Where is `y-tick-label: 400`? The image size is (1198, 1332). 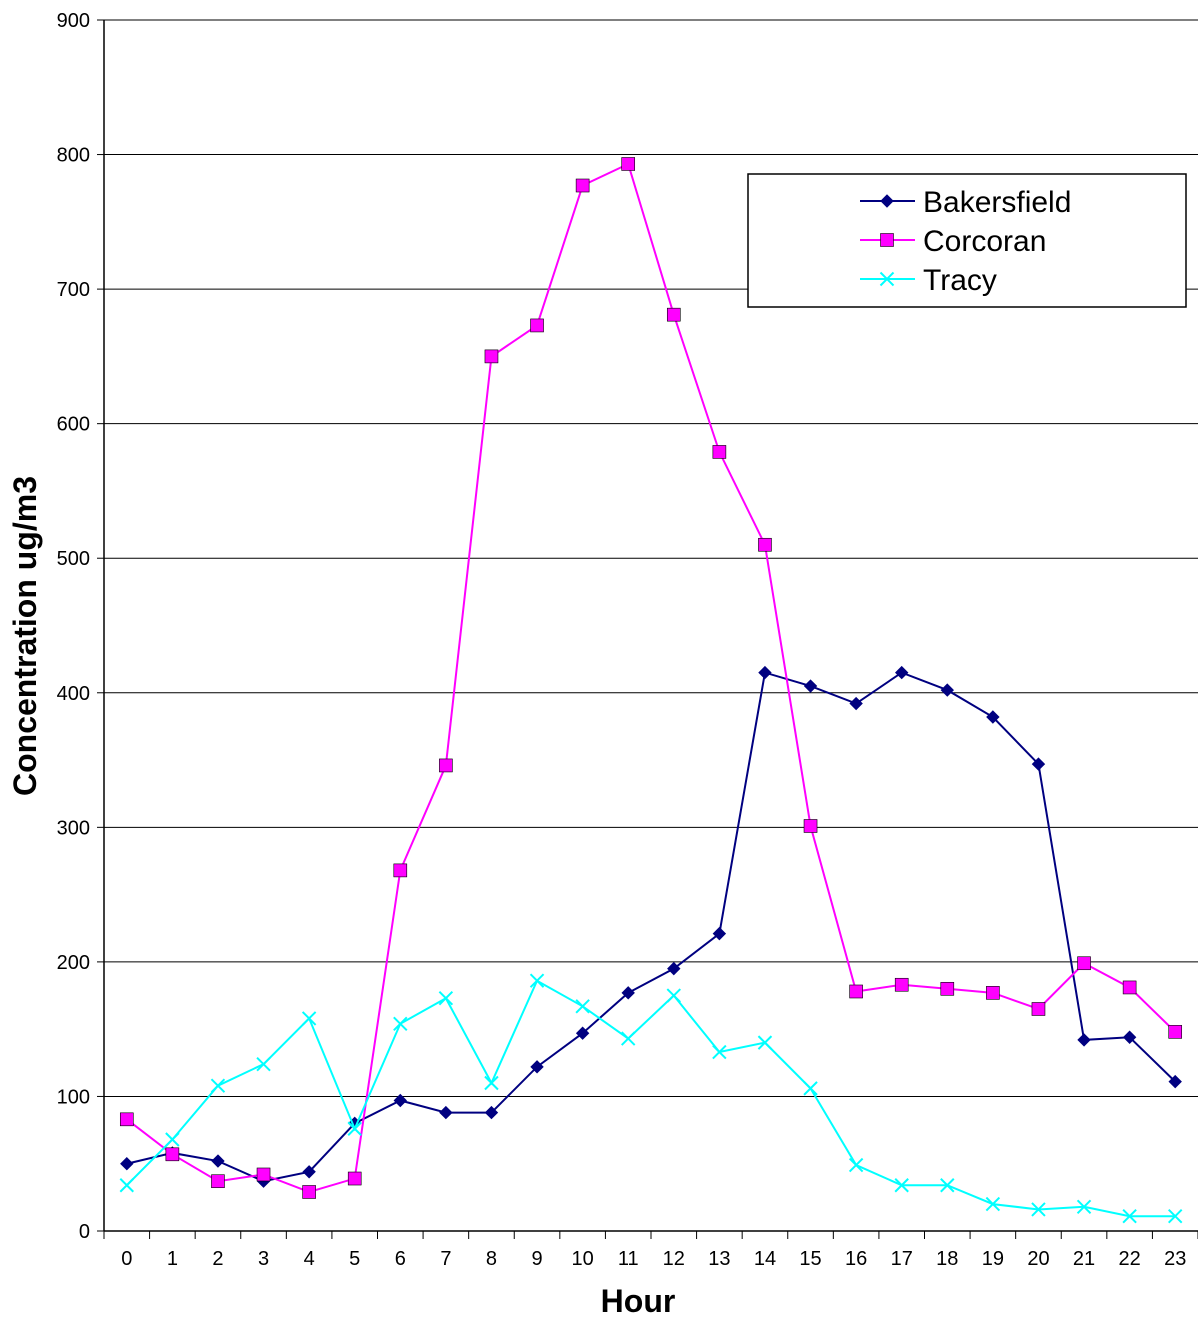
y-tick-label: 400 is located at coordinates (73, 694).